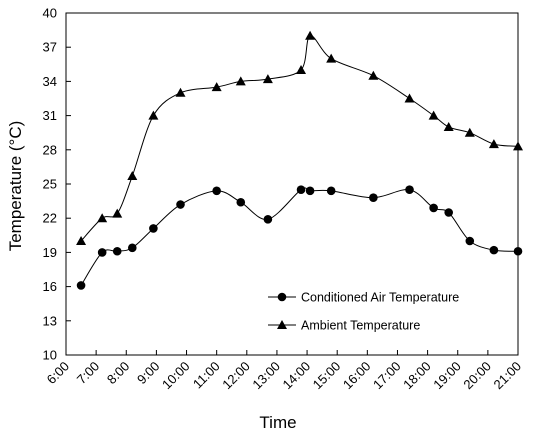  I want to click on legend-label: Ambient Temperature, so click(360, 326).